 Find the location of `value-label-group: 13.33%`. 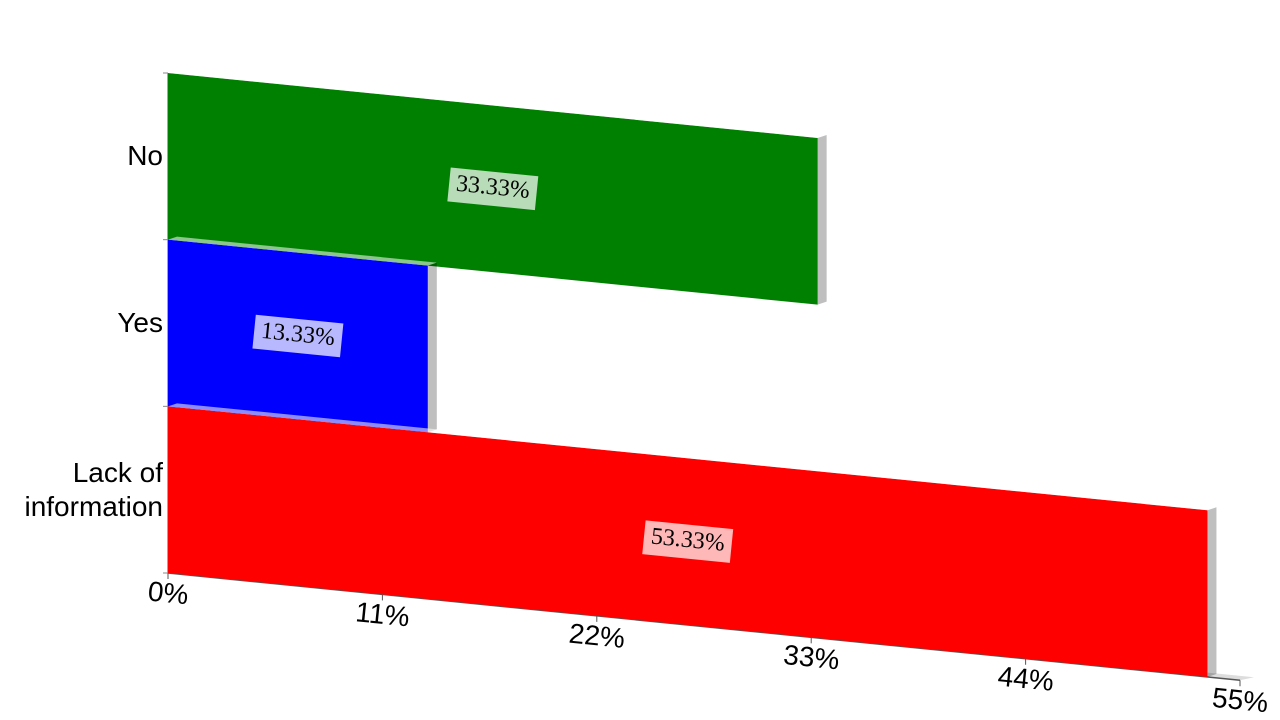

value-label-group: 13.33% is located at coordinates (298, 336).